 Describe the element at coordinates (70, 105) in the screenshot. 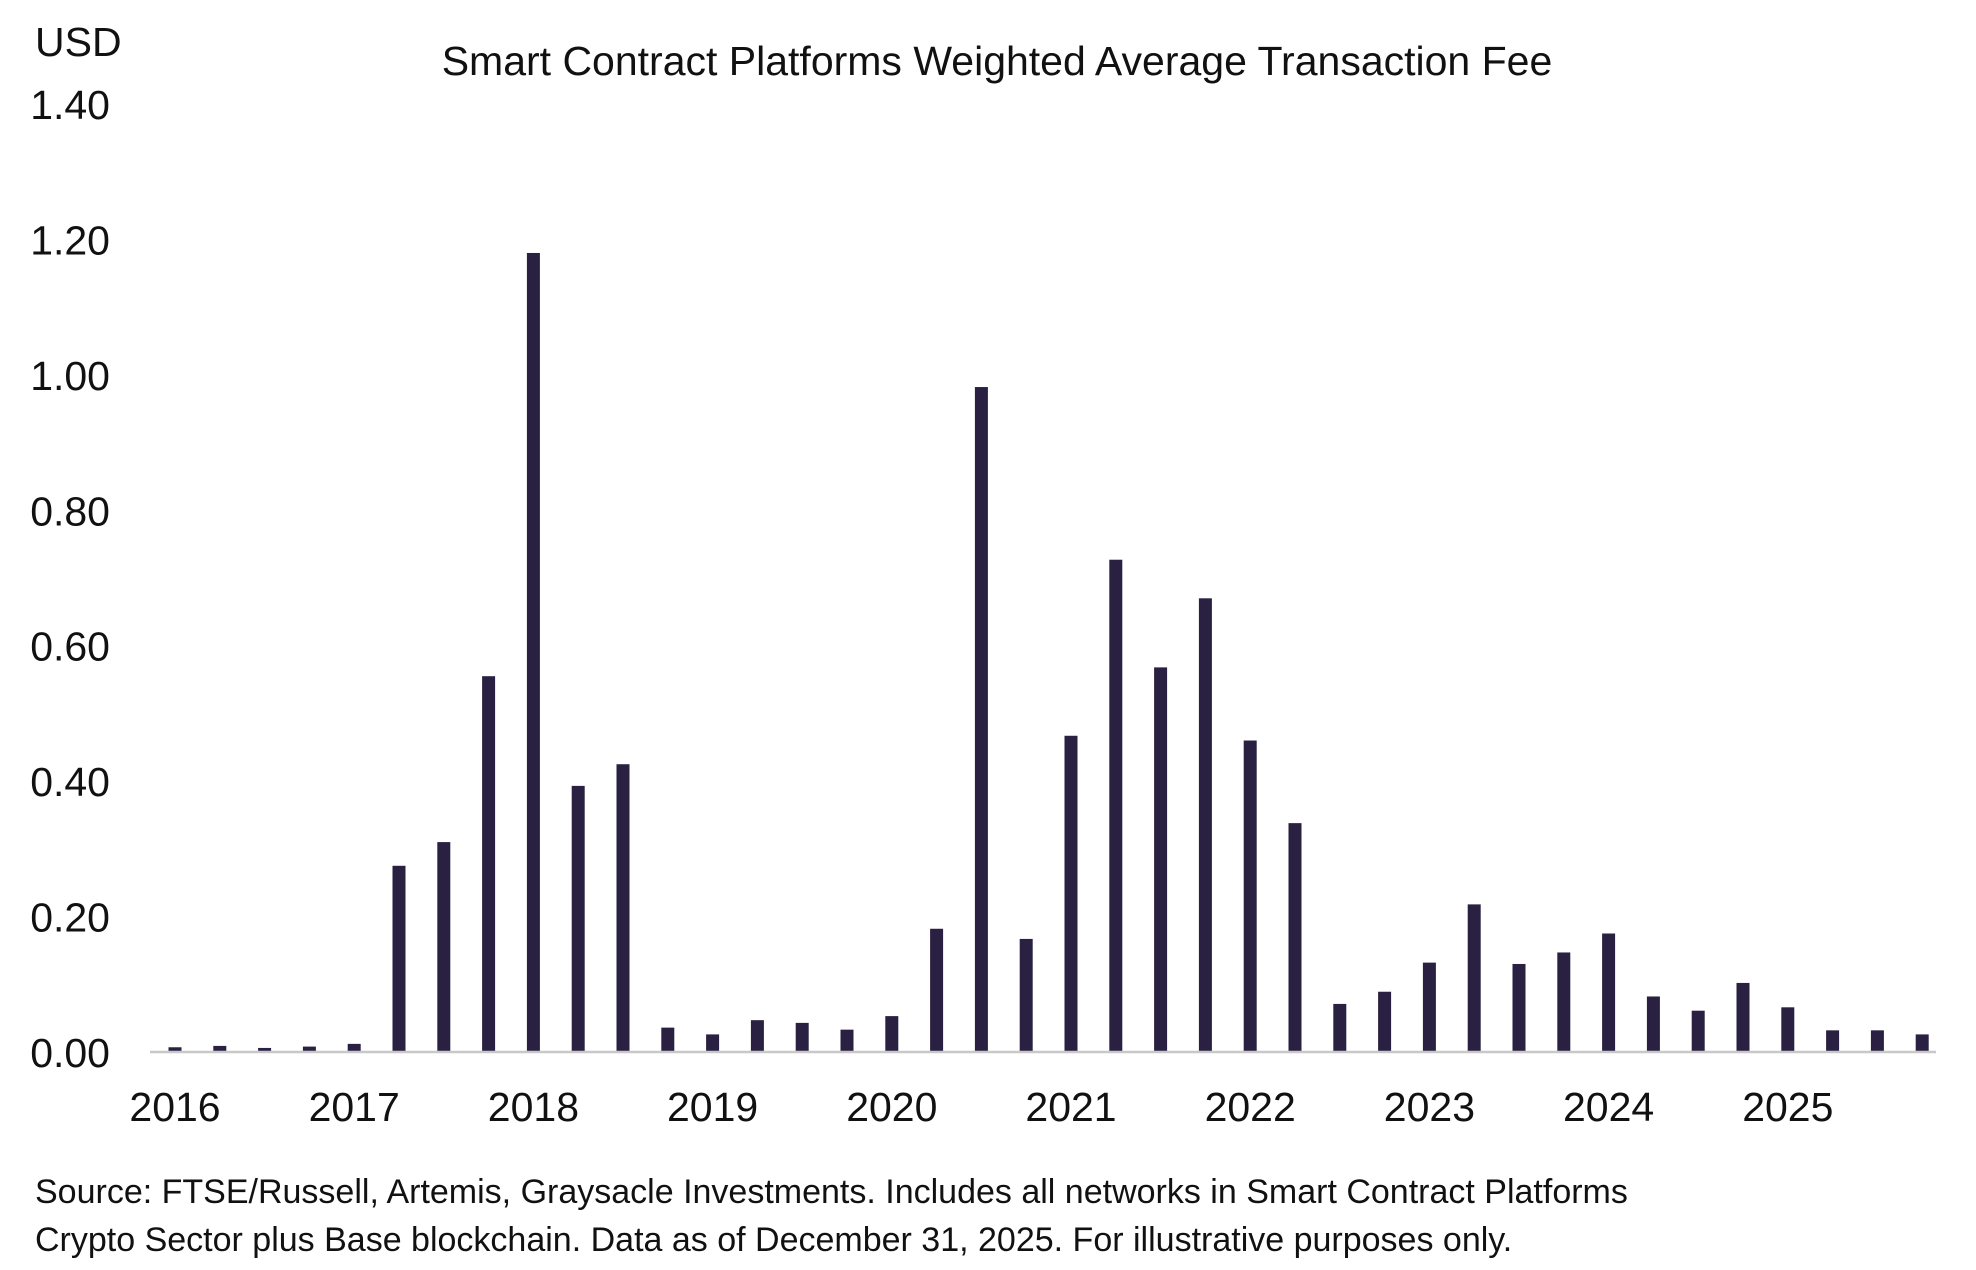

I see `y-tick-label: 1.40` at that location.